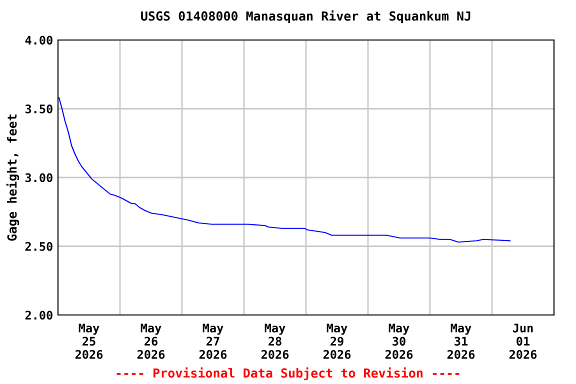 This screenshot has width=576, height=384. I want to click on text: ---- Provisional Data Subject to Revision ----, so click(288, 373).